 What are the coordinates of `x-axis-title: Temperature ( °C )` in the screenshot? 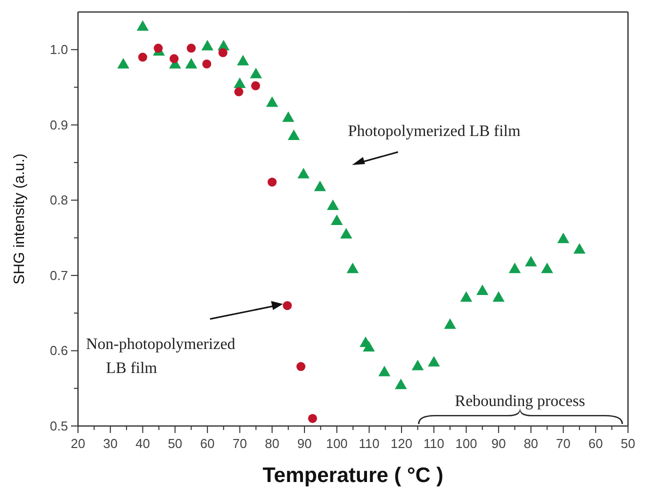 It's located at (353, 475).